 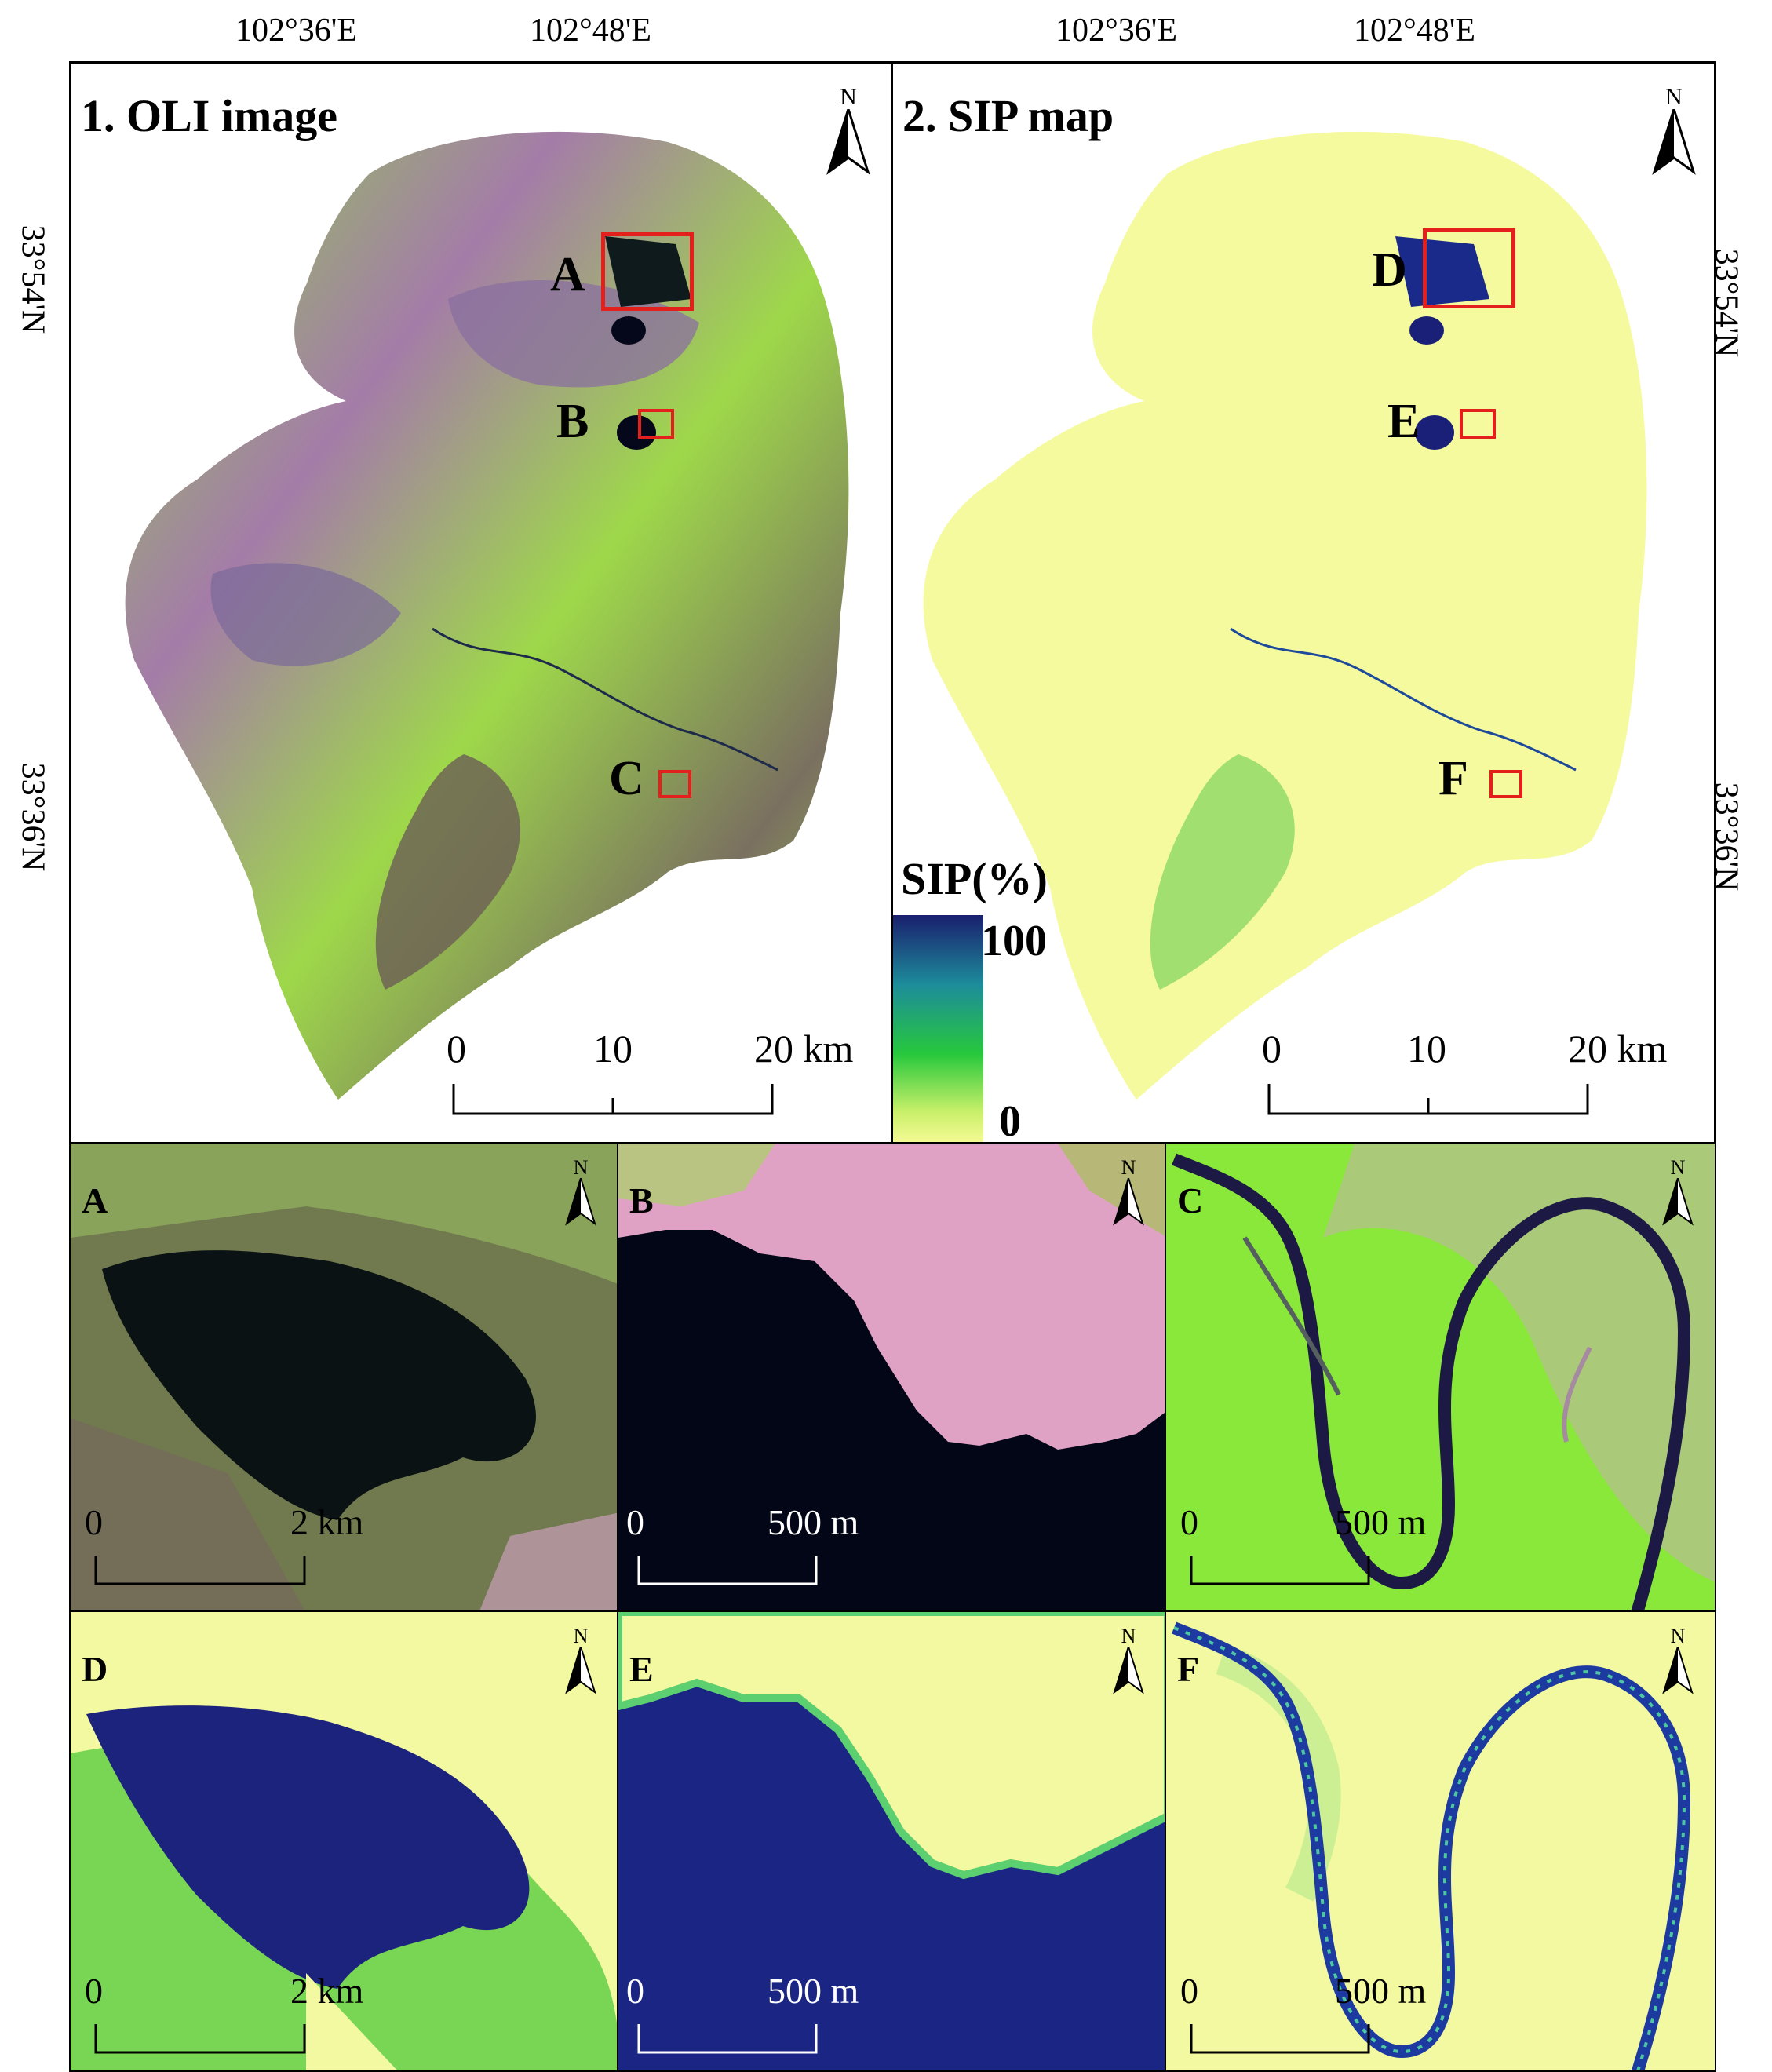 I want to click on legend-max: 100, so click(x=1014, y=941).